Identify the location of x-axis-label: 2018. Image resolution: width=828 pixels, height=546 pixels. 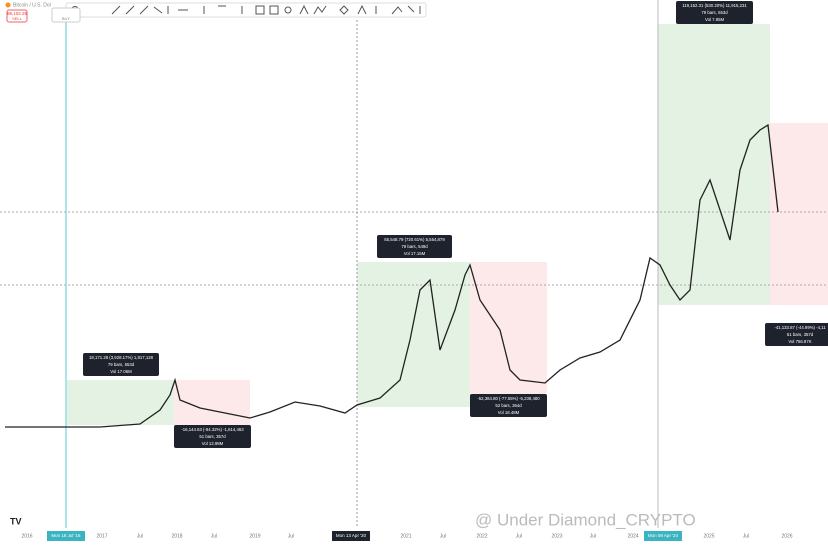
(176, 536).